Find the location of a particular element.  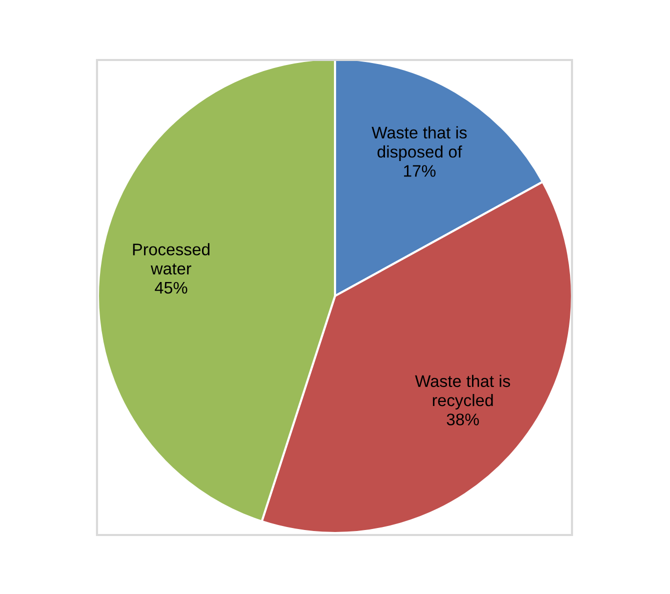

data-label: 17% is located at coordinates (420, 171).